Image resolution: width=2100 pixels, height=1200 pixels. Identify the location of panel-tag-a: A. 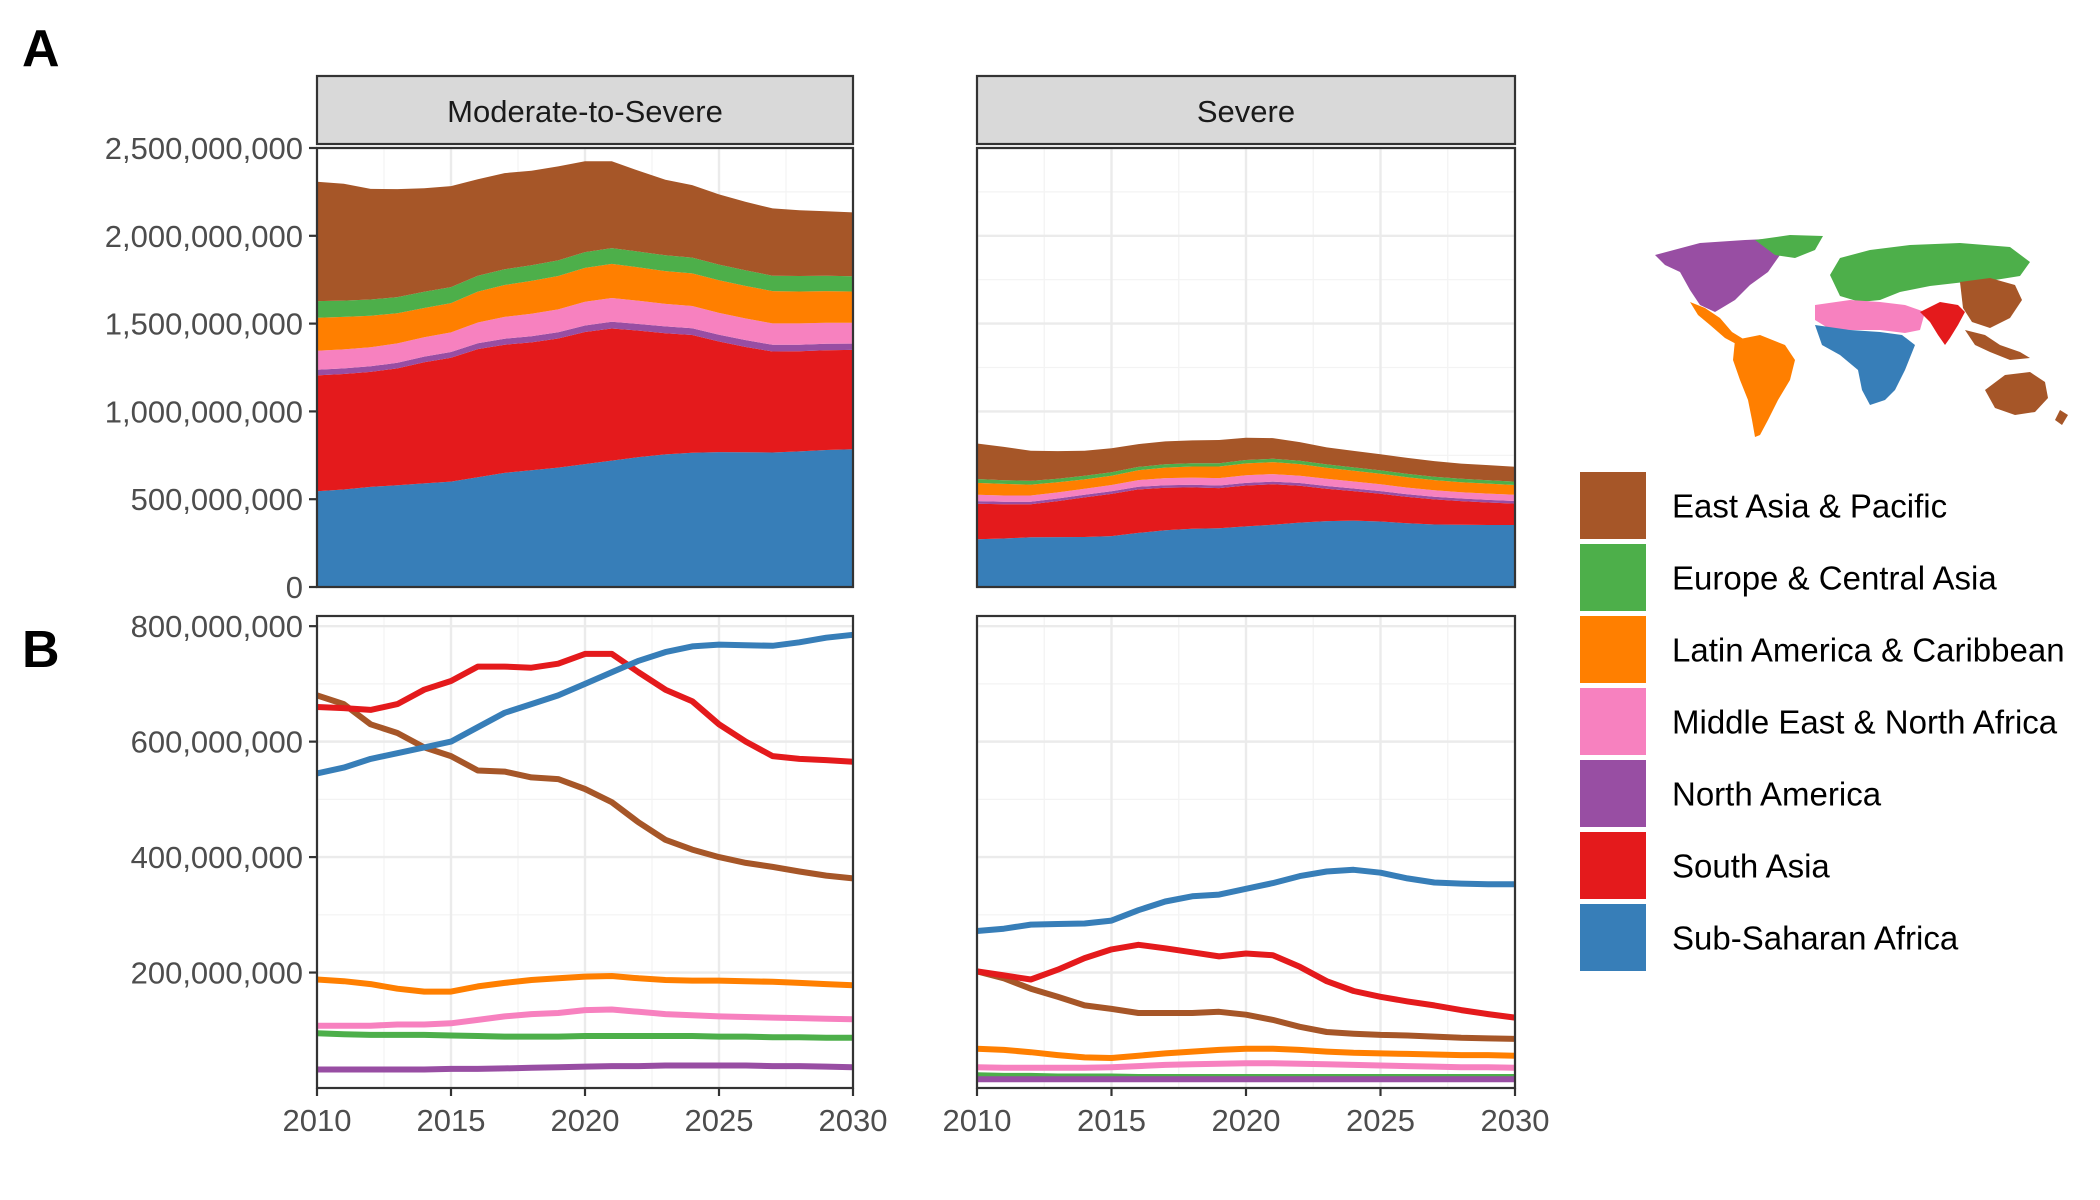
(41, 49).